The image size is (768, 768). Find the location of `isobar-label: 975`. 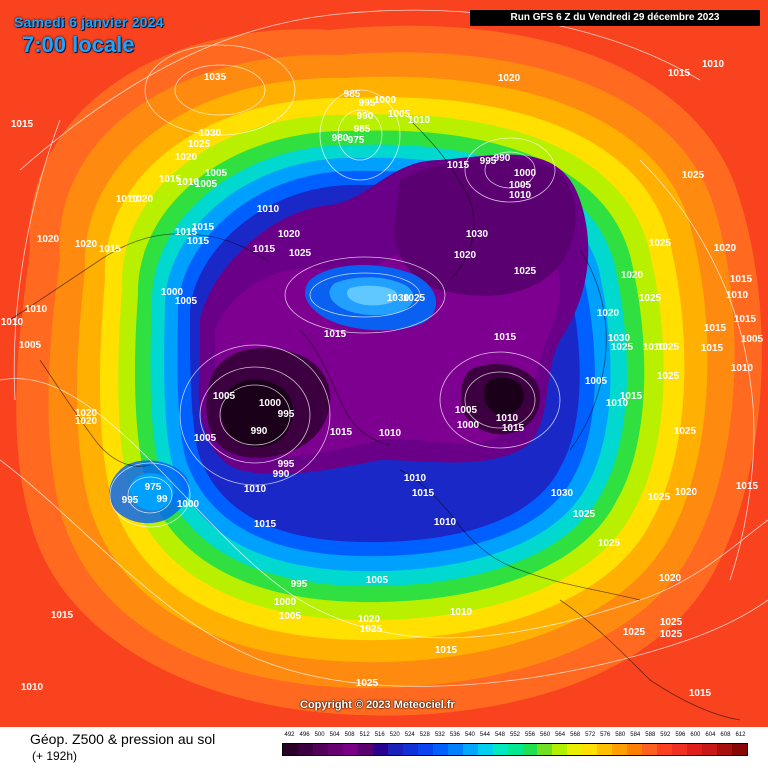

isobar-label: 975 is located at coordinates (153, 487).